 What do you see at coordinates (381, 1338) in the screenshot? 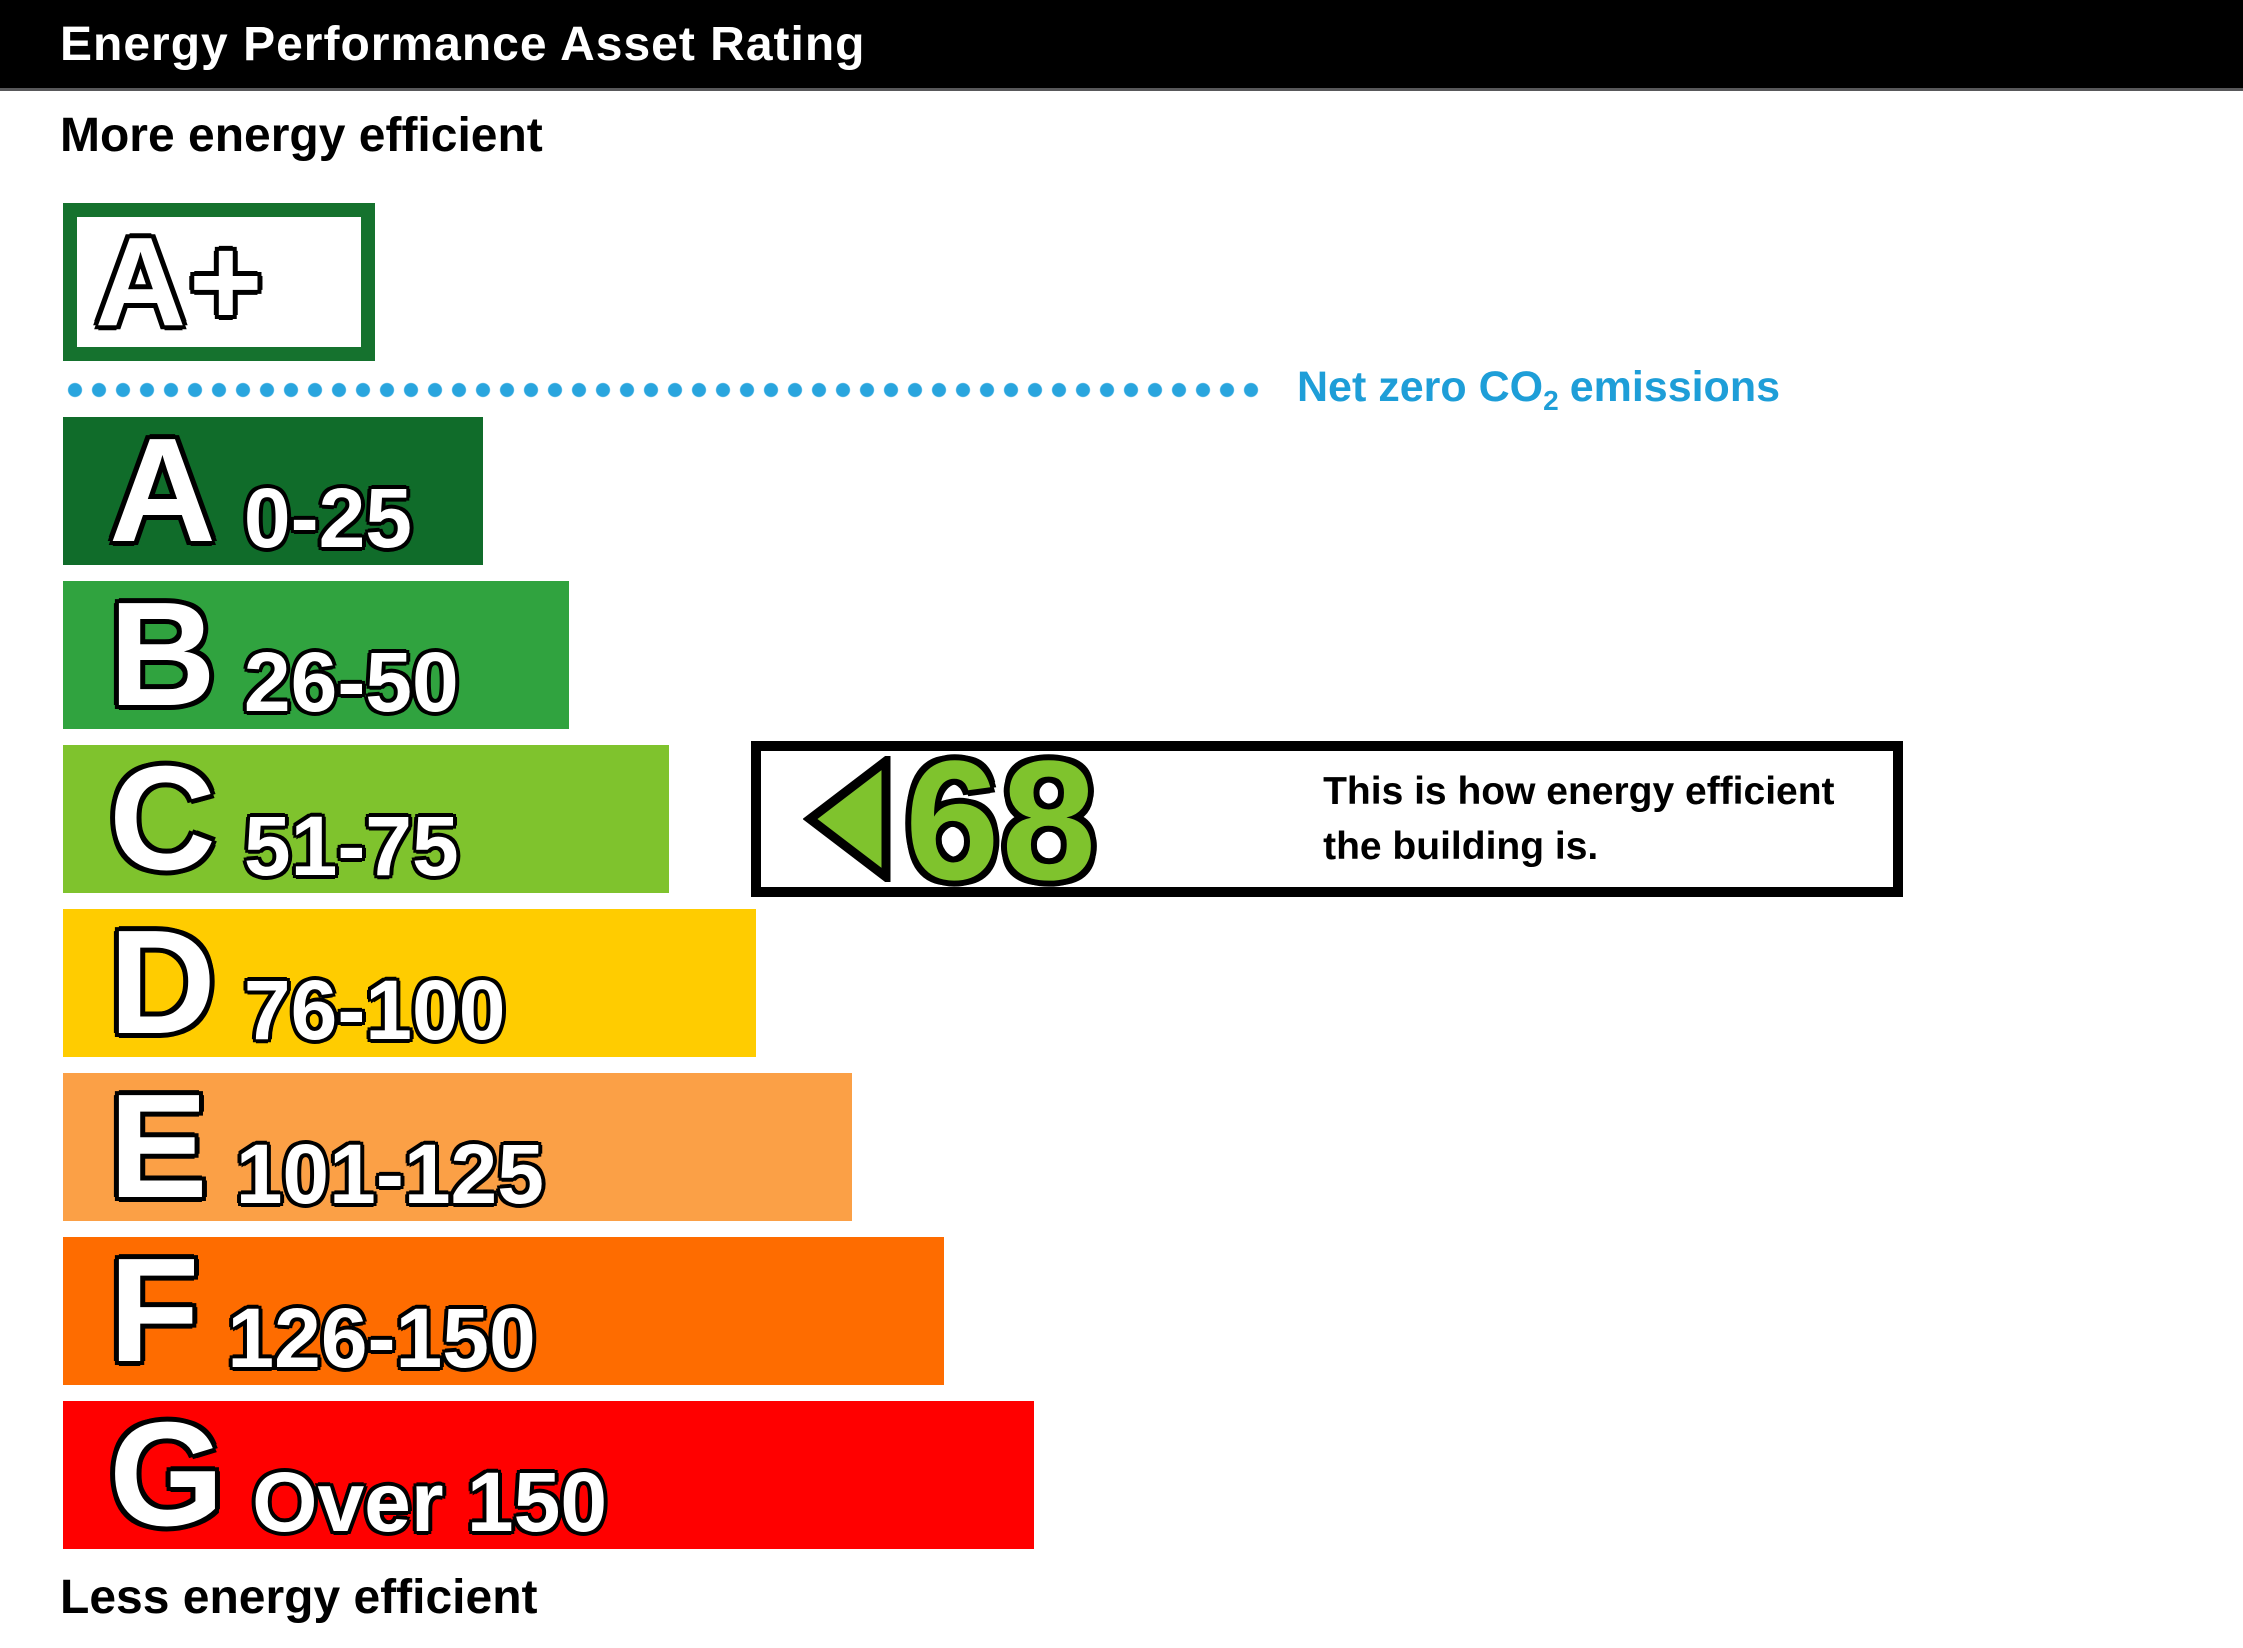
I see `band-f-range: 126-150` at bounding box center [381, 1338].